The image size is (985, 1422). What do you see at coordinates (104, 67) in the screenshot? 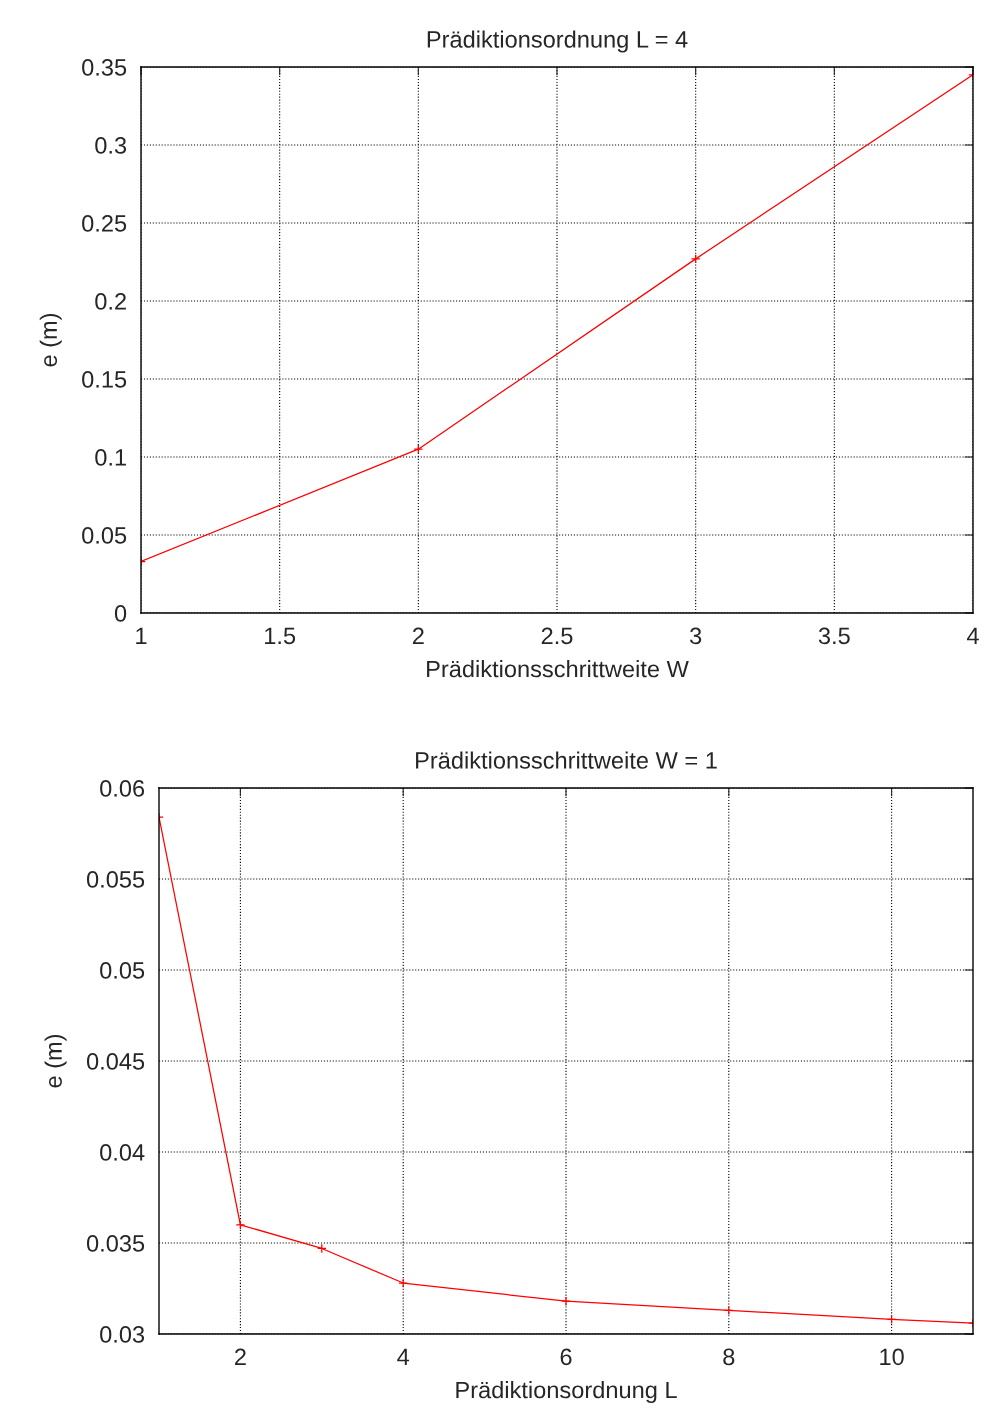
I see `y-tick-label: 0.35` at bounding box center [104, 67].